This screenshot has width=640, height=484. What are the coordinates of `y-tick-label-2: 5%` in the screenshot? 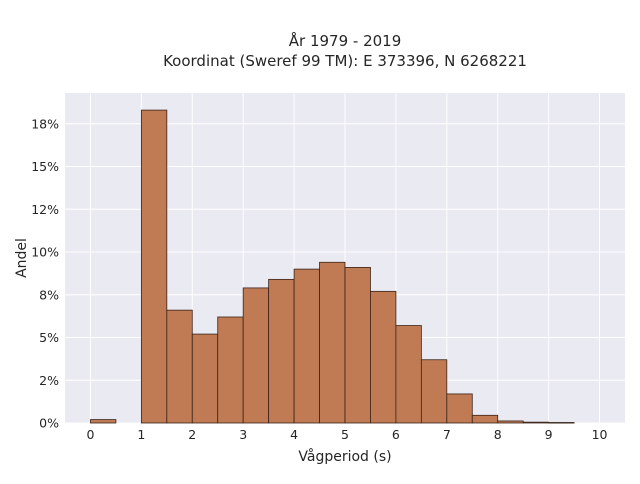 It's located at (49, 337).